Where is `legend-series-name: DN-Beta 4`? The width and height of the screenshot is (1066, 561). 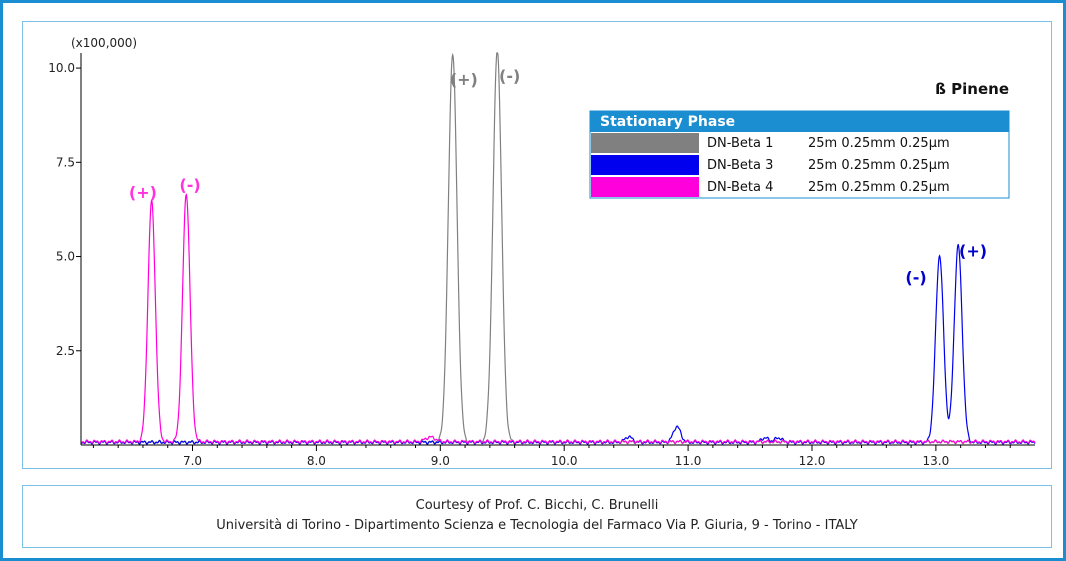 legend-series-name: DN-Beta 4 is located at coordinates (740, 187).